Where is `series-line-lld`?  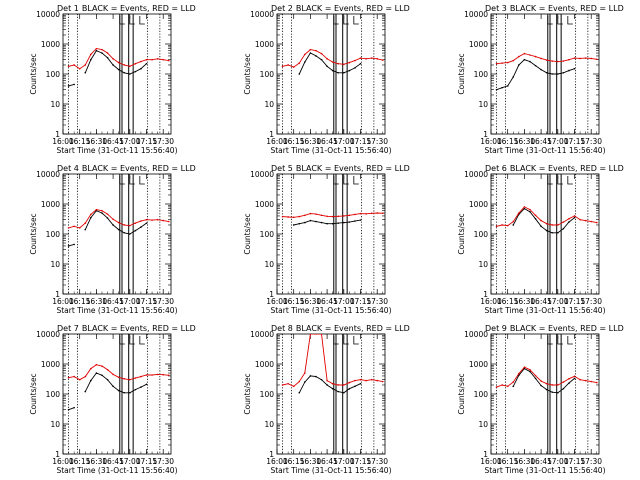
series-line-lld is located at coordinates (546, 59).